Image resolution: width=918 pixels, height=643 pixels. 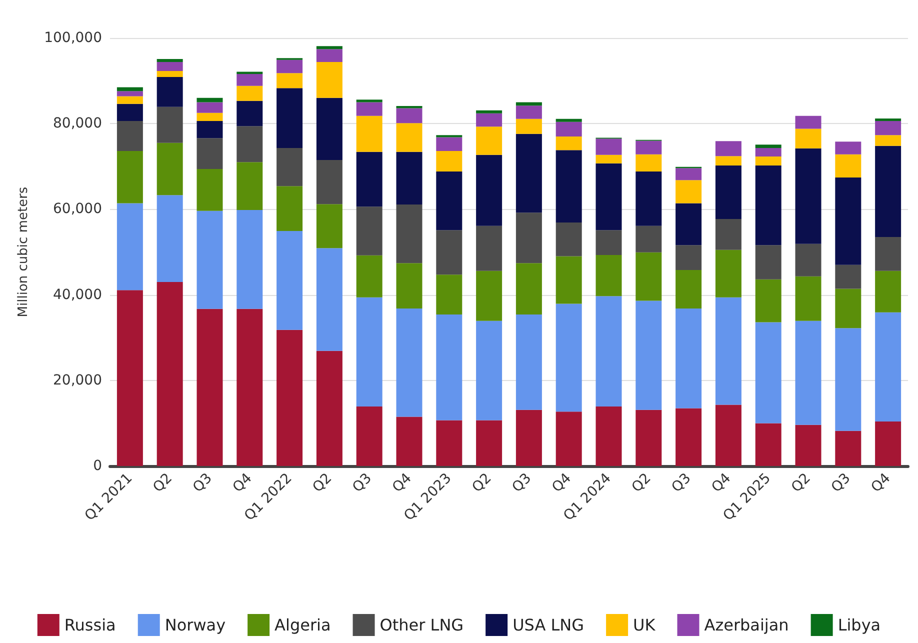 What do you see at coordinates (548, 625) in the screenshot?
I see `legend-label: USA LNG` at bounding box center [548, 625].